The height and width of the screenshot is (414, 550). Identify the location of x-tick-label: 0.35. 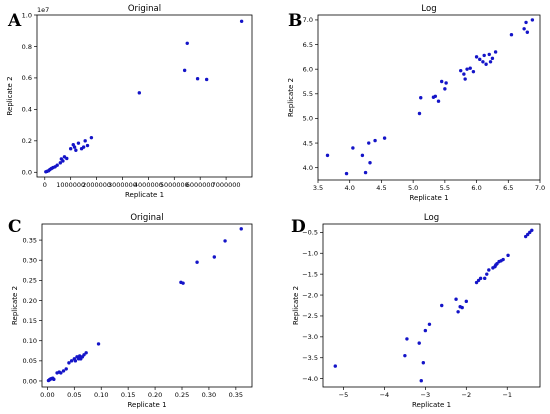
(236, 395).